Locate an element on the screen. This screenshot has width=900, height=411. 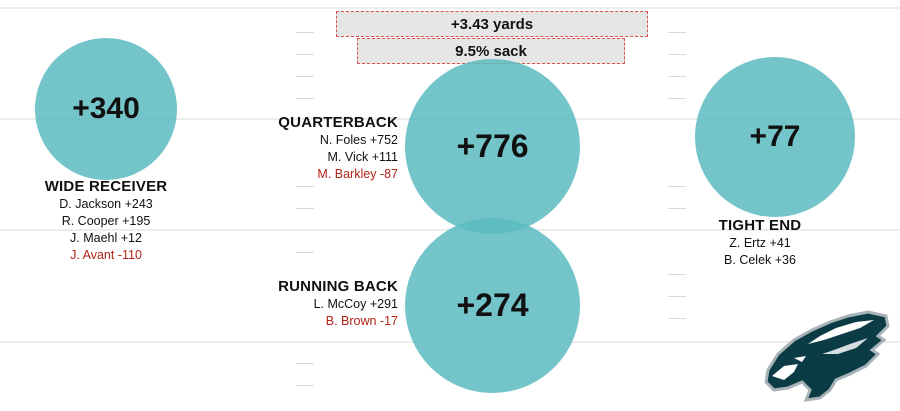
quarterback-bubble: +776 is located at coordinates (492, 146).